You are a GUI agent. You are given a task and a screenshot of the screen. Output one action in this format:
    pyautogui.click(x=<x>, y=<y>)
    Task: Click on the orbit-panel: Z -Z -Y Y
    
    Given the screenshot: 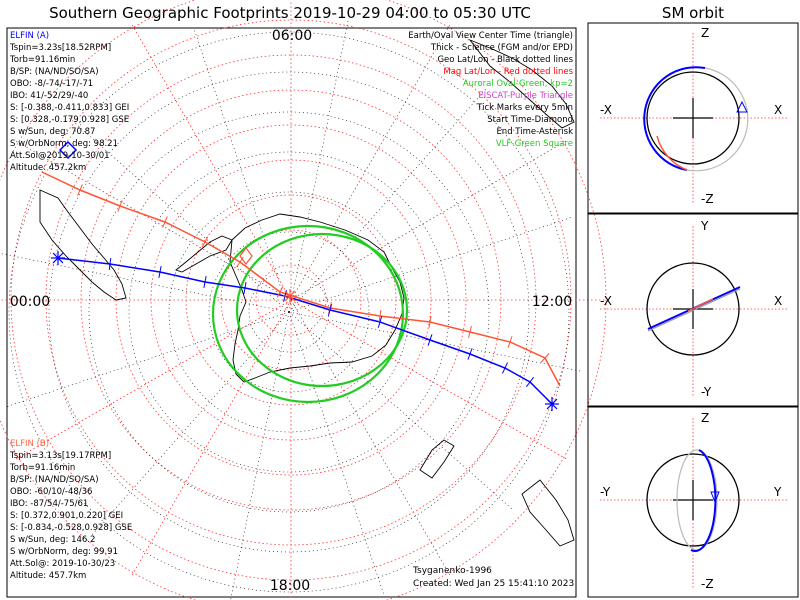 What is the action you would take?
    pyautogui.click(x=693, y=501)
    